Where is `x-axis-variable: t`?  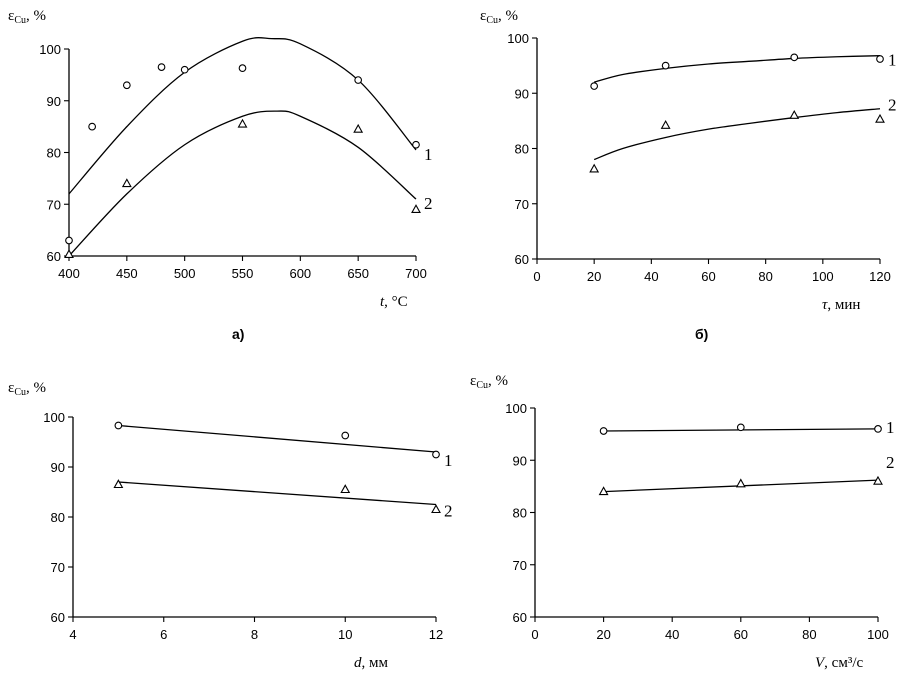 x-axis-variable: t is located at coordinates (382, 302).